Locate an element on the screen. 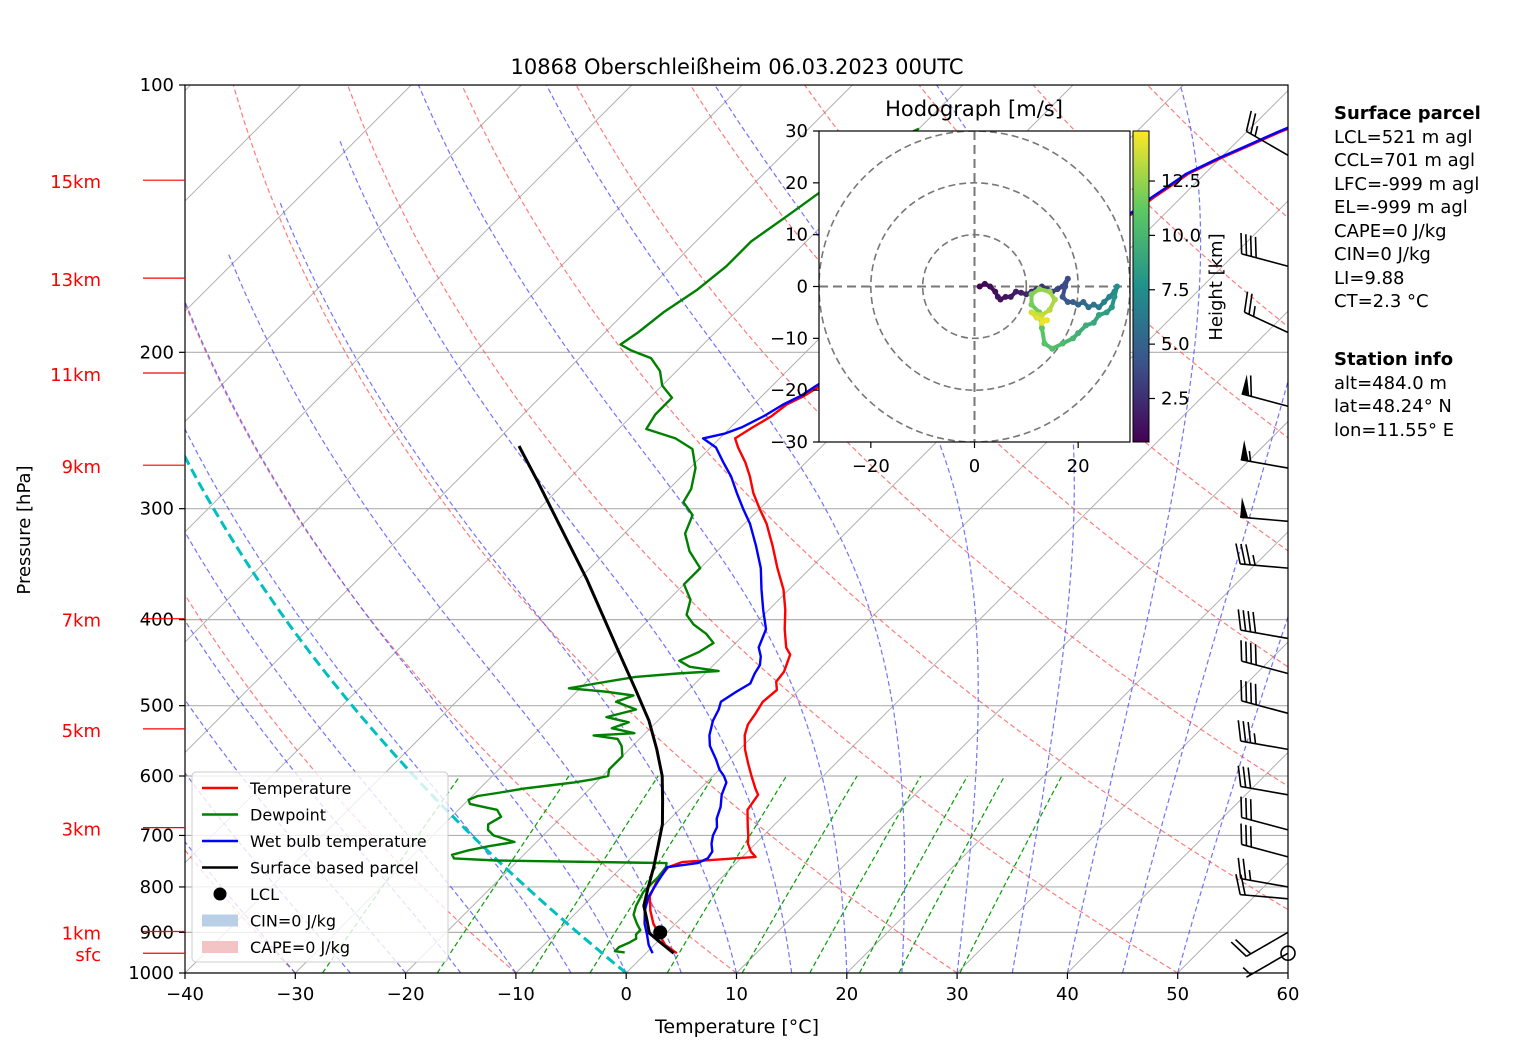 This screenshot has width=1517, height=1059. x-tick-label: 20 is located at coordinates (846, 994).